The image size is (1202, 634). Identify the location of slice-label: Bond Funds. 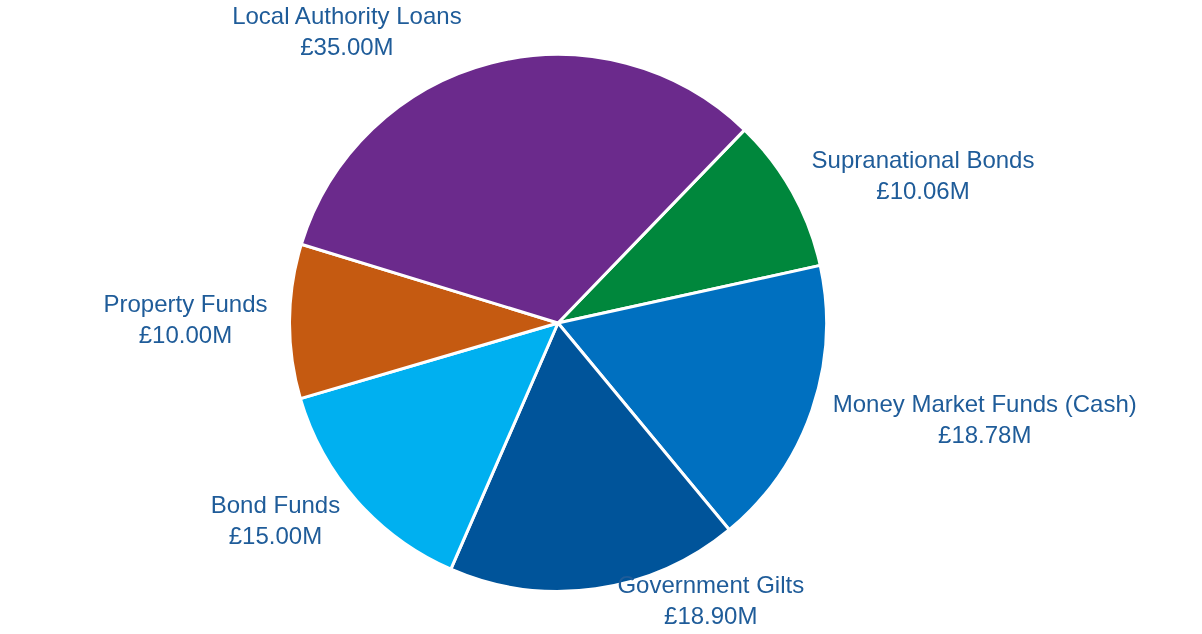
(275, 504).